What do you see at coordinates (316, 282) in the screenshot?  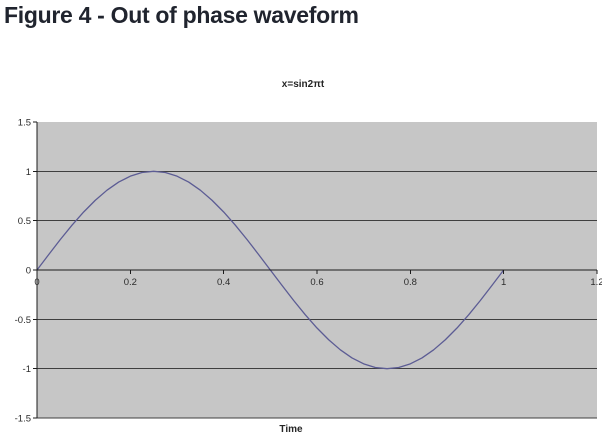 I see `x-tick-label: 0.6` at bounding box center [316, 282].